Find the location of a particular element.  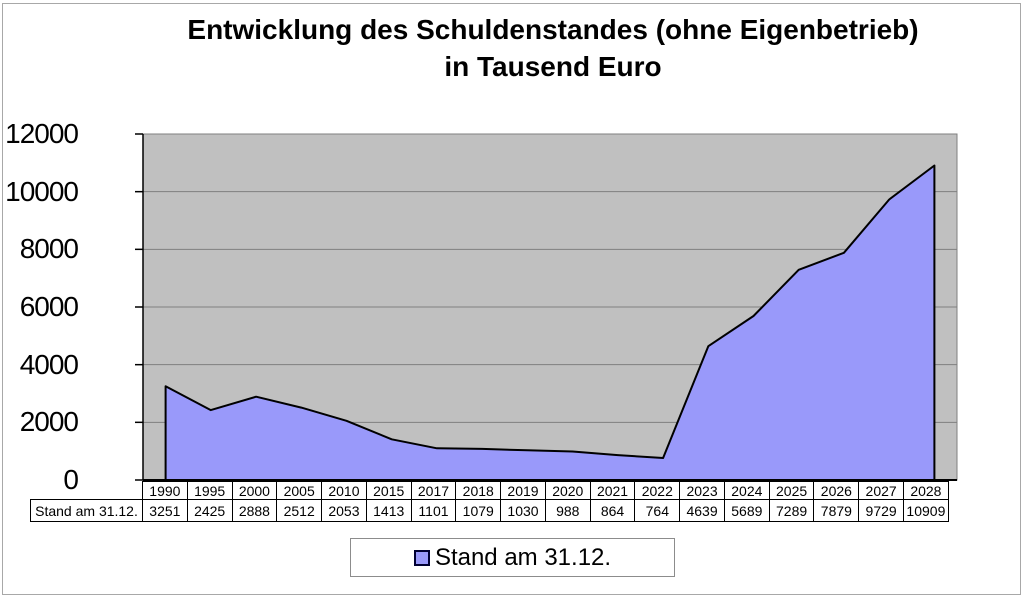

year-cell: 2015 is located at coordinates (388, 490).